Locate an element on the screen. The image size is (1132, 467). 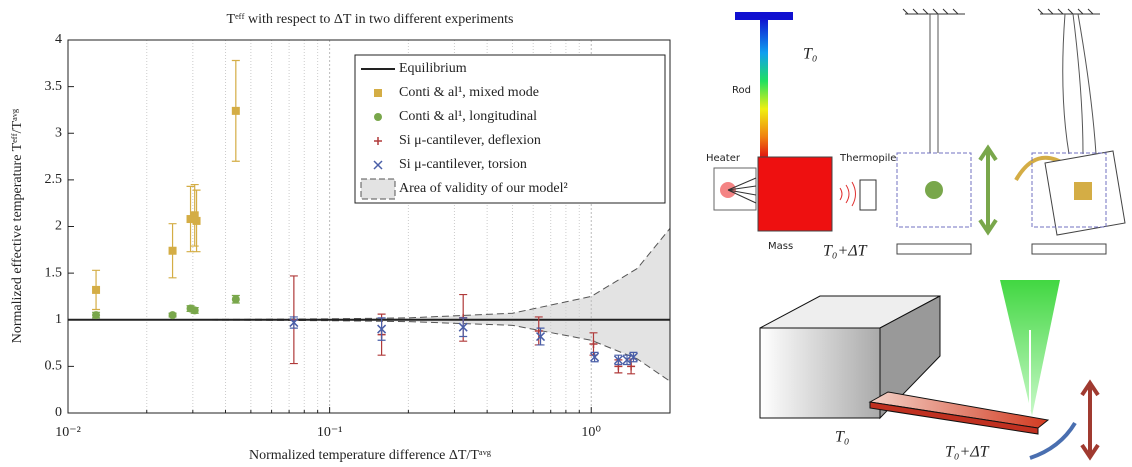
arrow-red is located at coordinates (1090, 420).